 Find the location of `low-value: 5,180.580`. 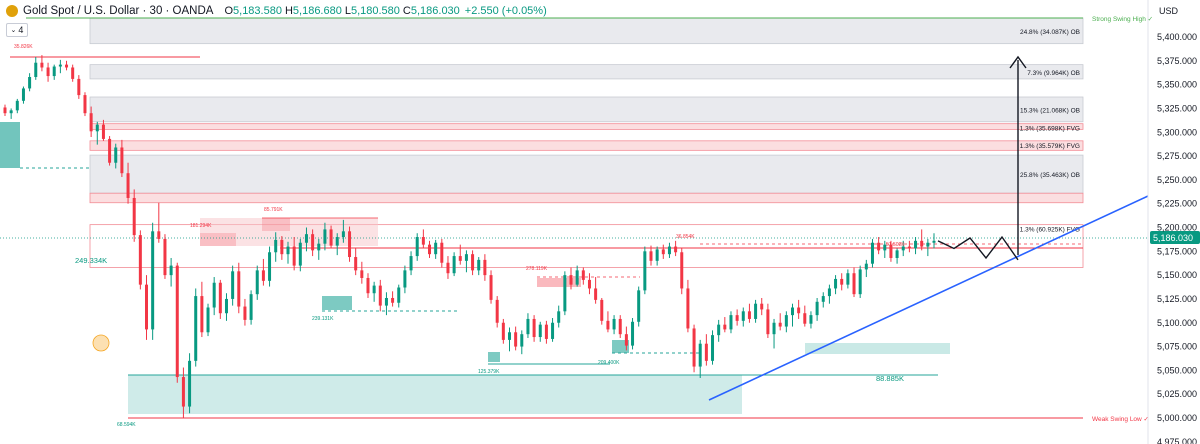

low-value: 5,180.580 is located at coordinates (375, 11).